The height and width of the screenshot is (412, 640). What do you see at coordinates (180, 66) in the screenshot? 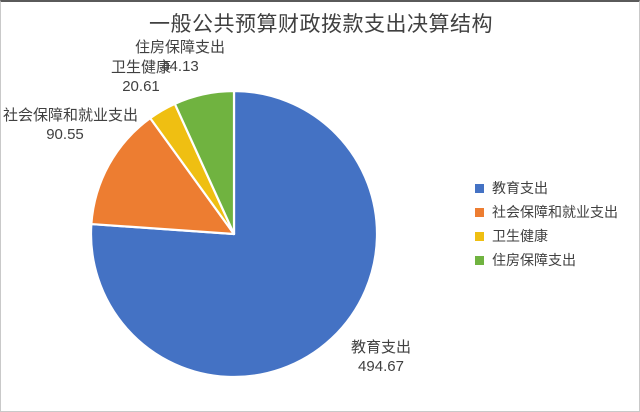
I see `data-label-housing-value: 44.13` at bounding box center [180, 66].